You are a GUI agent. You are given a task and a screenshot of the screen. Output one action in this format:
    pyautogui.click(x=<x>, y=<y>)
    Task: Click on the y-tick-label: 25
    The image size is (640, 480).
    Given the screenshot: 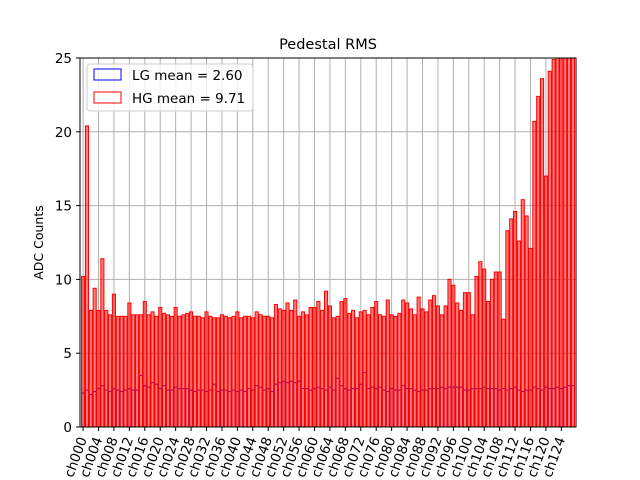 What is the action you would take?
    pyautogui.click(x=63, y=59)
    